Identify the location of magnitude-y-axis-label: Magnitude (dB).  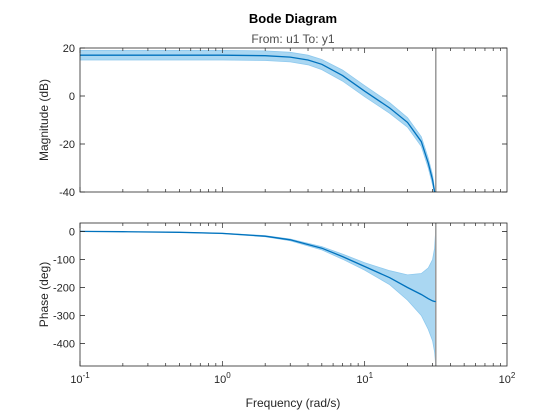
(44, 120).